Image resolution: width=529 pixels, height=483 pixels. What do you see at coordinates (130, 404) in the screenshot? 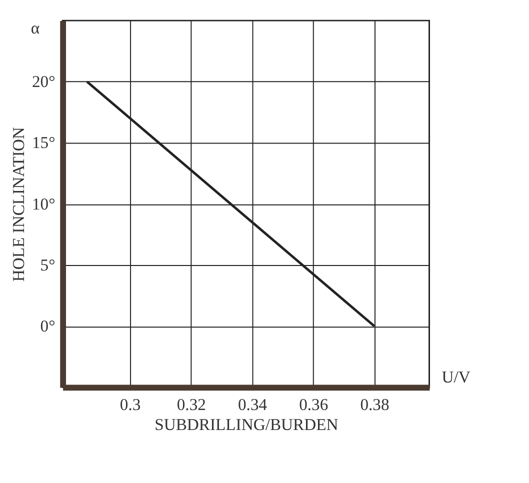
I see `x-tick-label: 0.3` at bounding box center [130, 404].